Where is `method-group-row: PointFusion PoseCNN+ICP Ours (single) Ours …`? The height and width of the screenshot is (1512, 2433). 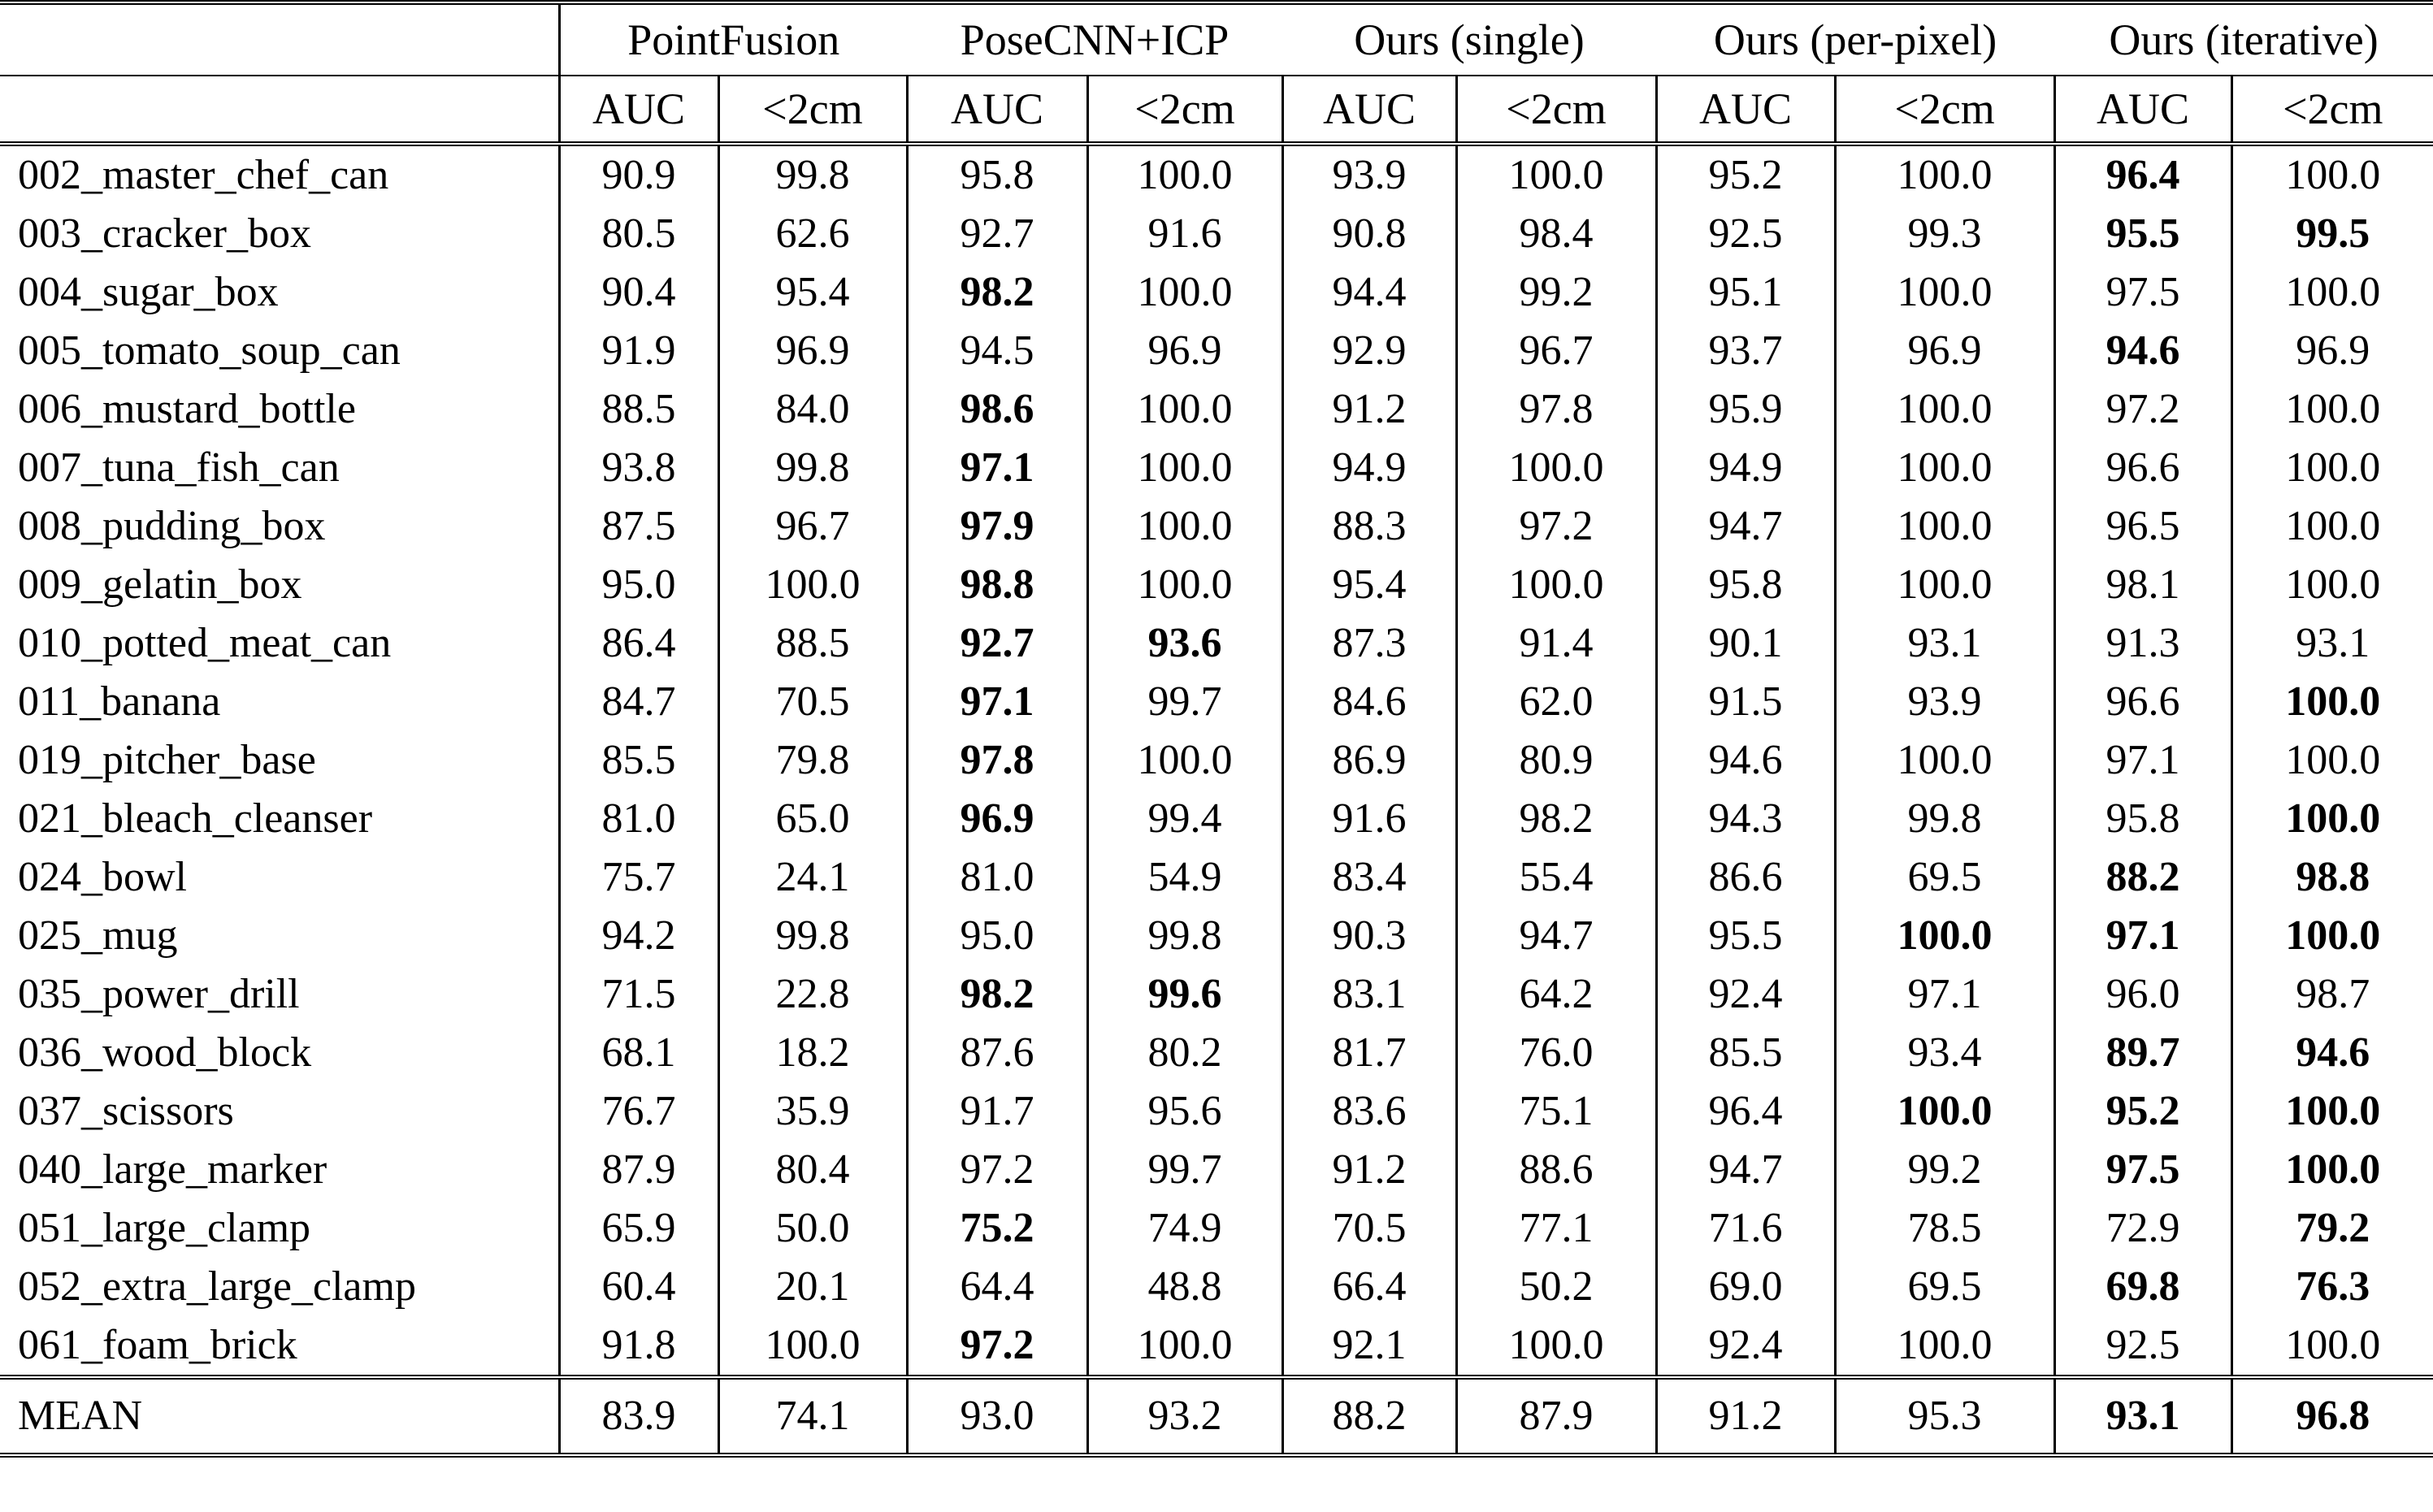
method-group-row: PointFusion PoseCNN+ICP Ours (single) Ours … is located at coordinates (1216, 39).